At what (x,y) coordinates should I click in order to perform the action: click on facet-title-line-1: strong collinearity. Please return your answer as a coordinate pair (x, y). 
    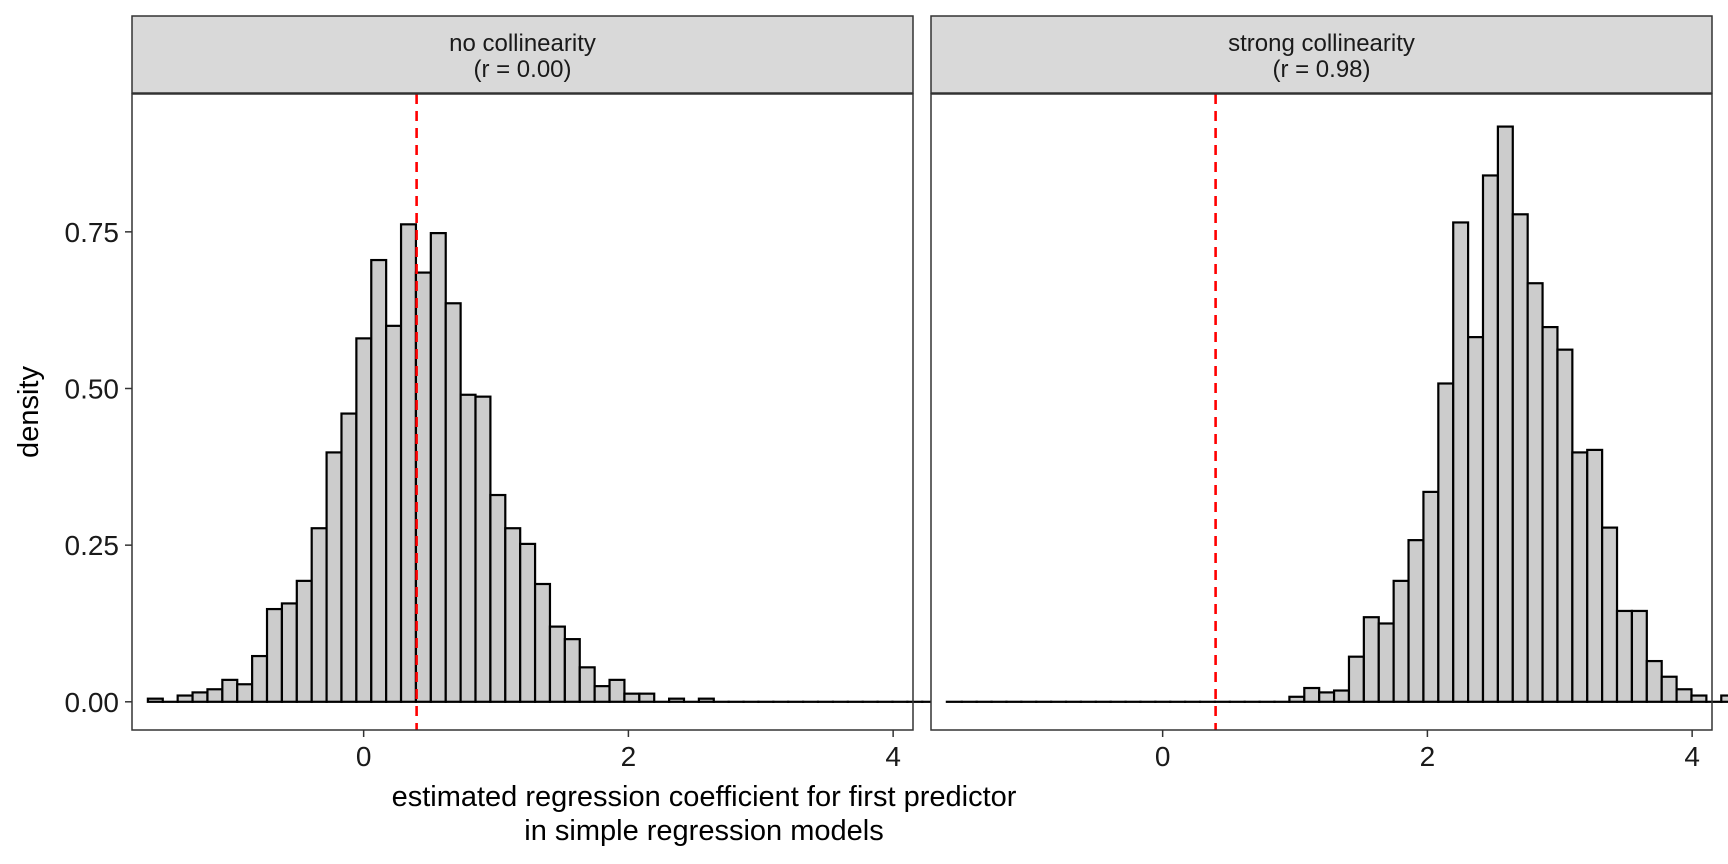
    Looking at the image, I should click on (1321, 43).